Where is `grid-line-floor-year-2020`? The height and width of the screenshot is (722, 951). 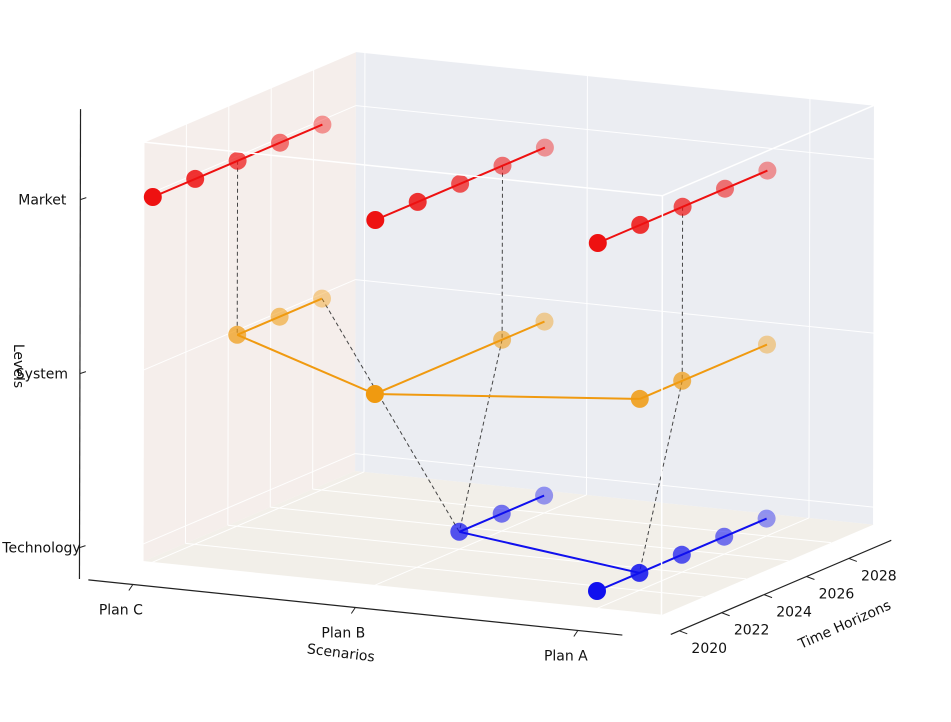 grid-line-floor-year-2020 is located at coordinates (402, 588).